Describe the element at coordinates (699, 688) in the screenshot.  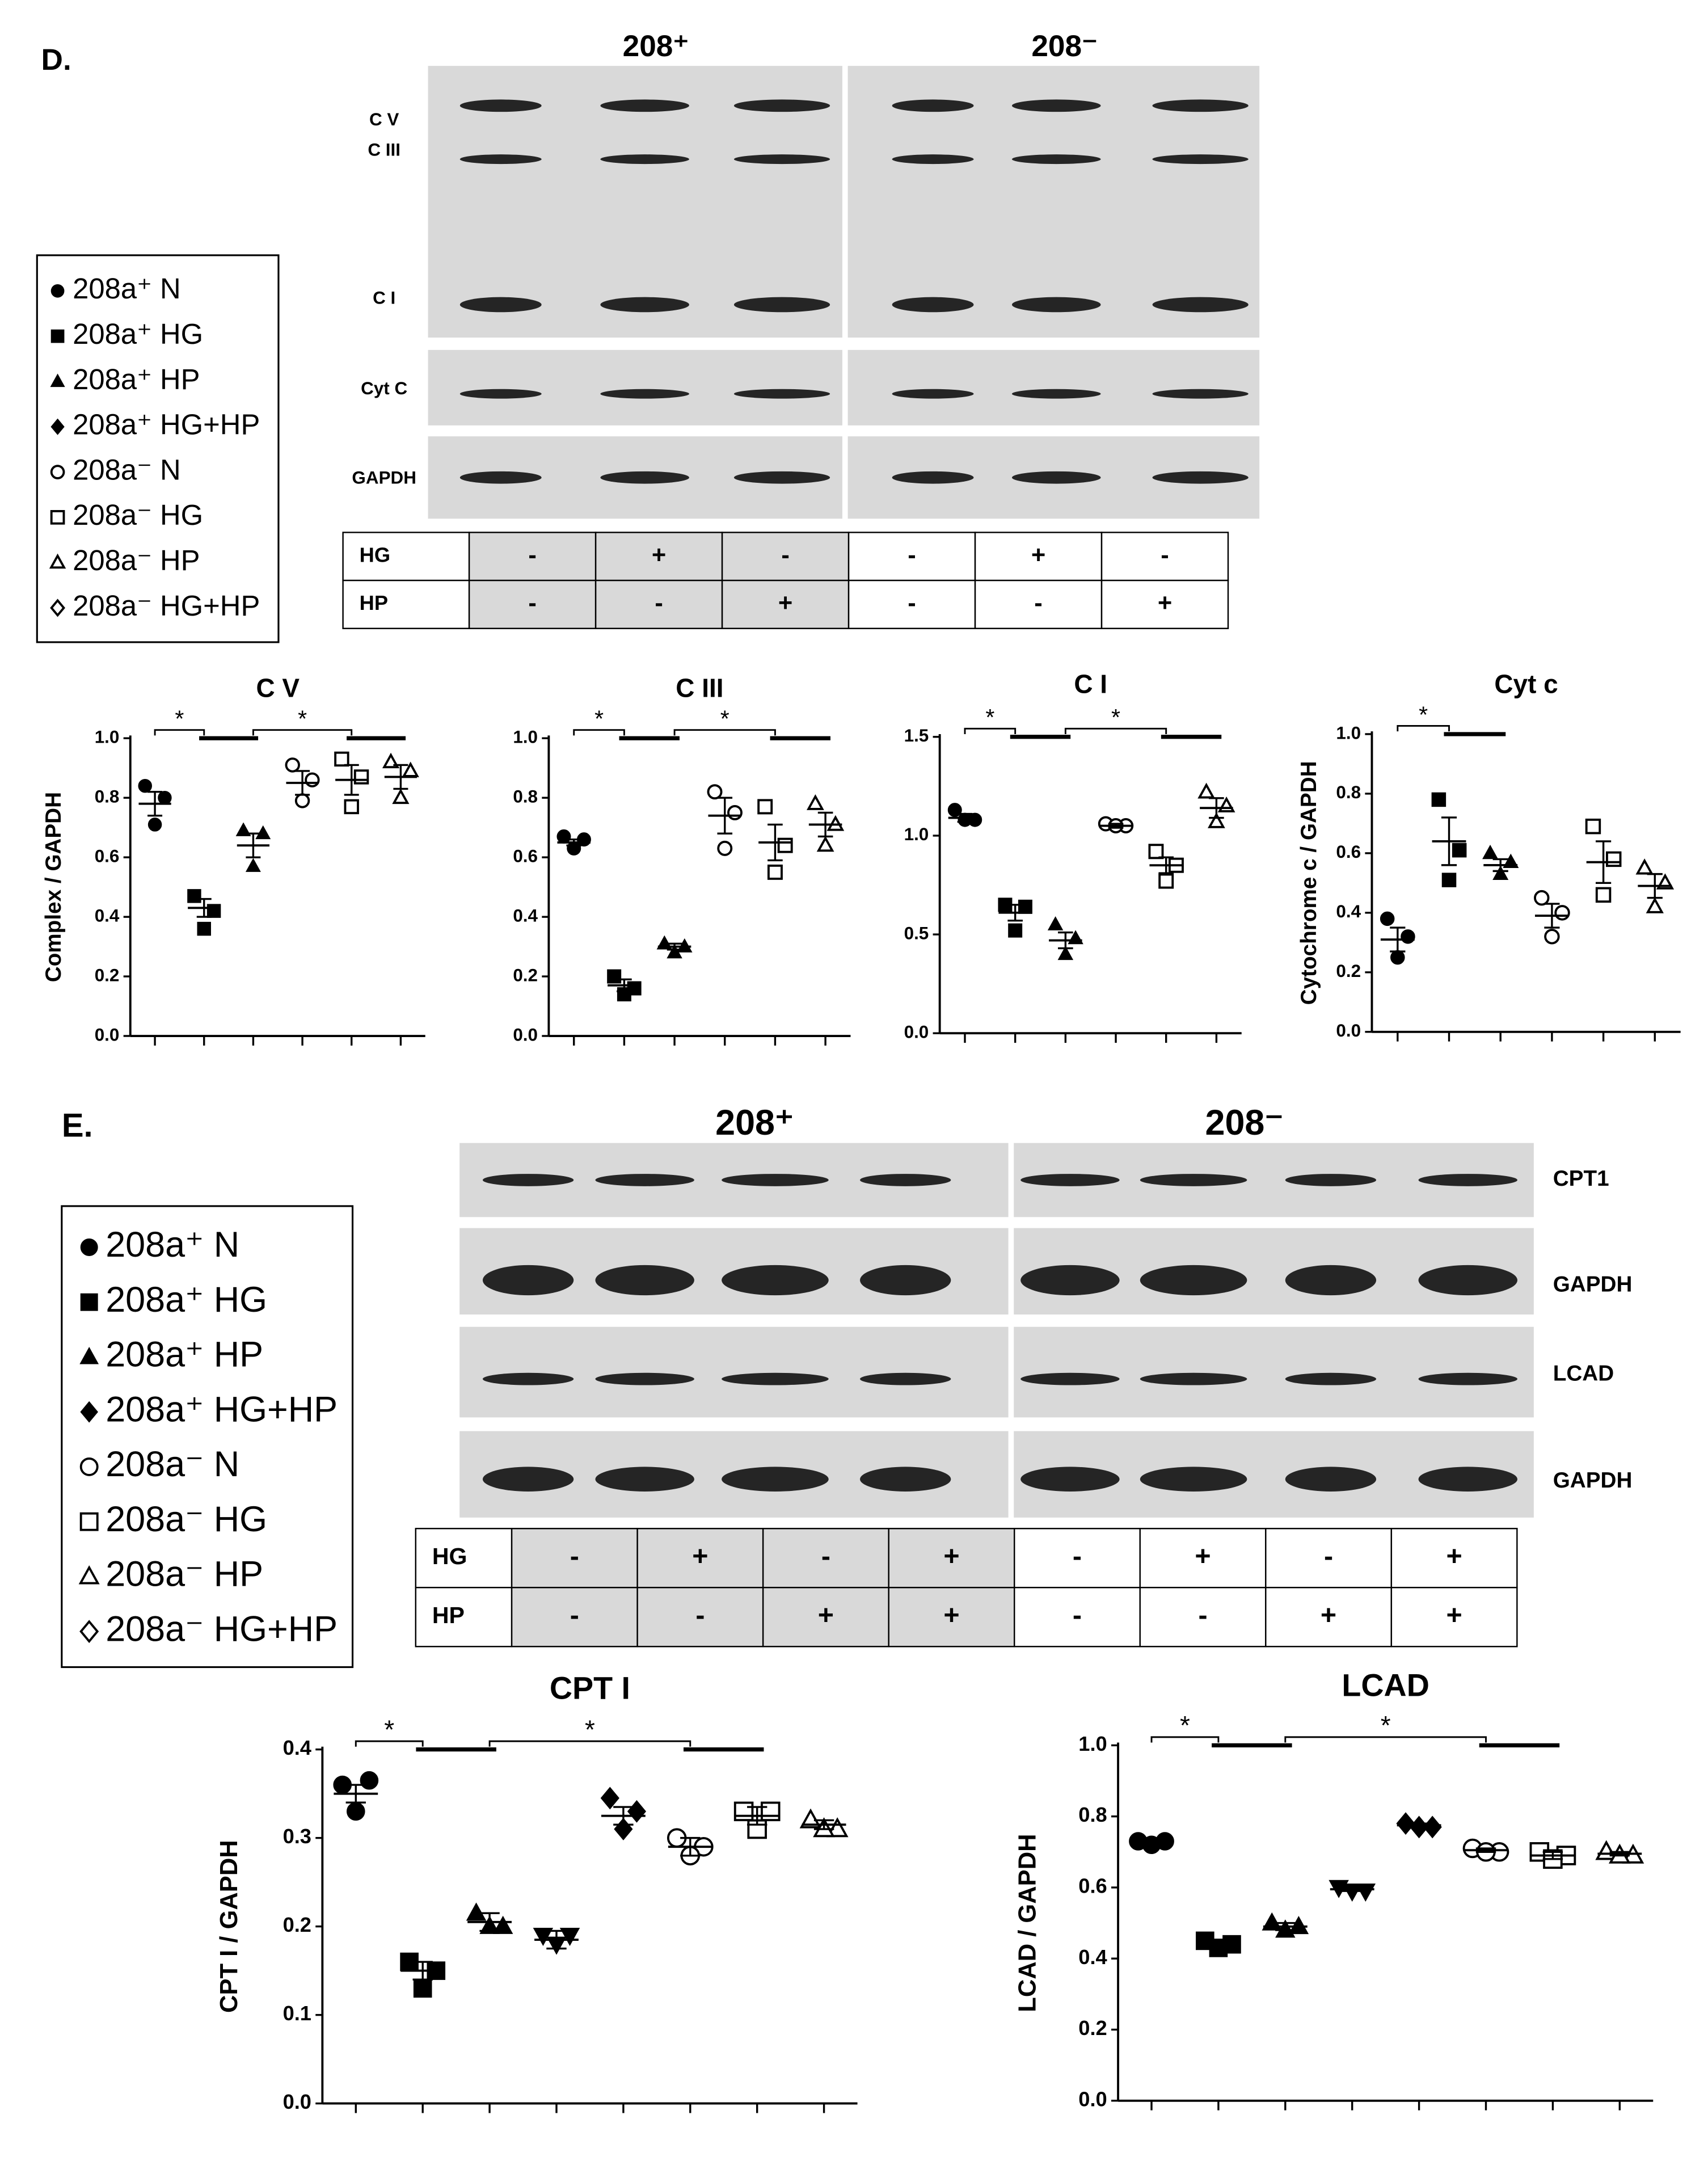
I see `chart-title: C III` at that location.